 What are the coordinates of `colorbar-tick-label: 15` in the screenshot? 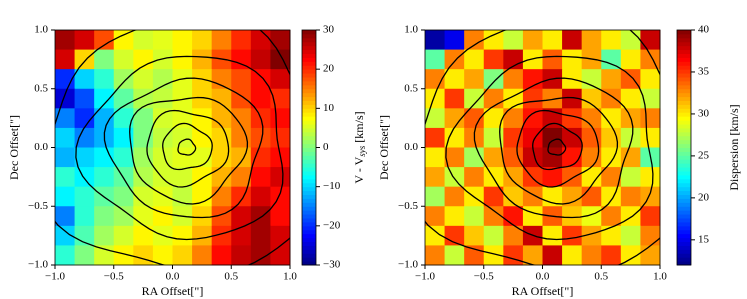 It's located at (704, 239).